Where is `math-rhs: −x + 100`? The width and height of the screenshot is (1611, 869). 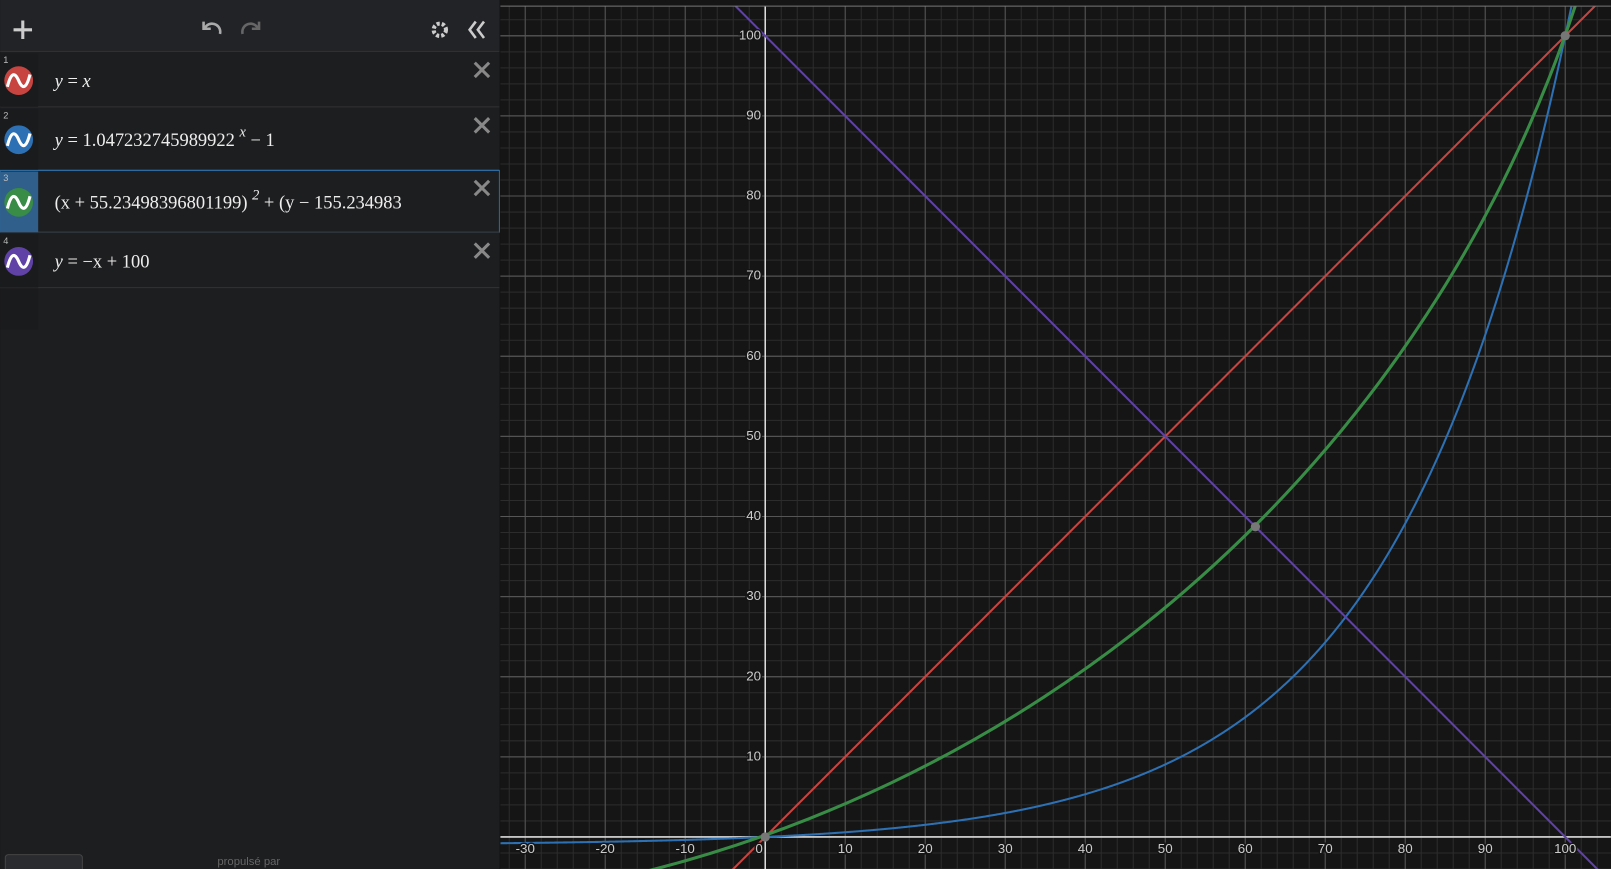 math-rhs: −x + 100 is located at coordinates (116, 262).